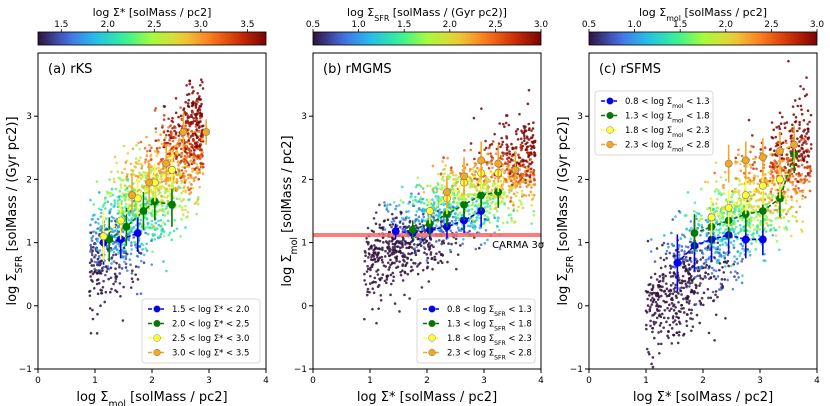 This screenshot has height=406, width=830. What do you see at coordinates (630, 69) in the screenshot?
I see `panel-title: (c) rSFMS` at bounding box center [630, 69].